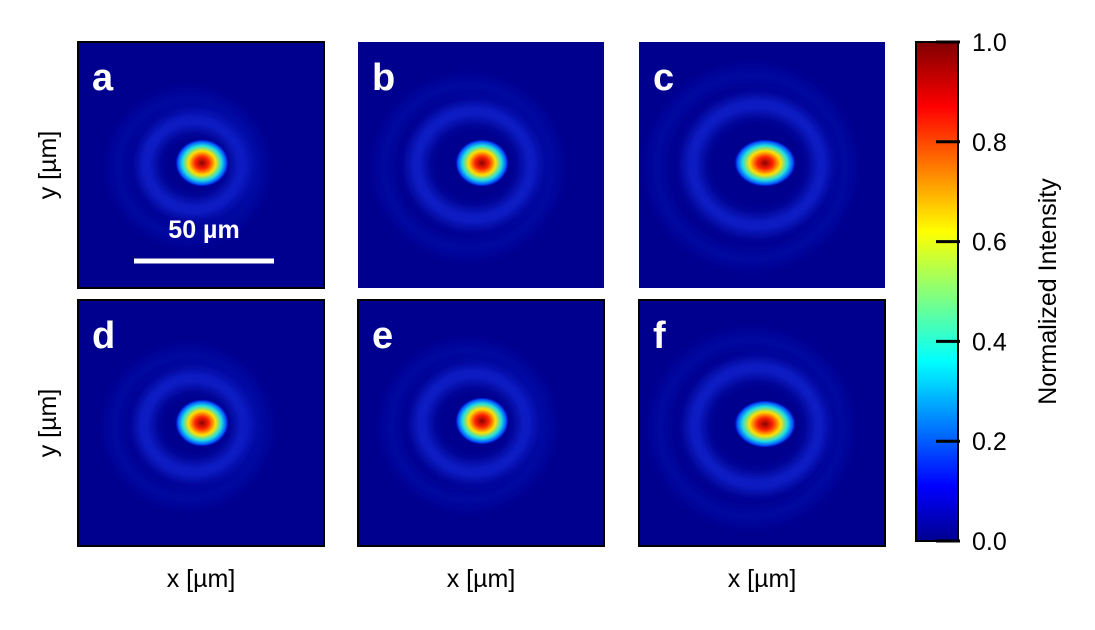 This screenshot has height=630, width=1095. I want to click on scale-bar-label: 50 µm, so click(203, 230).